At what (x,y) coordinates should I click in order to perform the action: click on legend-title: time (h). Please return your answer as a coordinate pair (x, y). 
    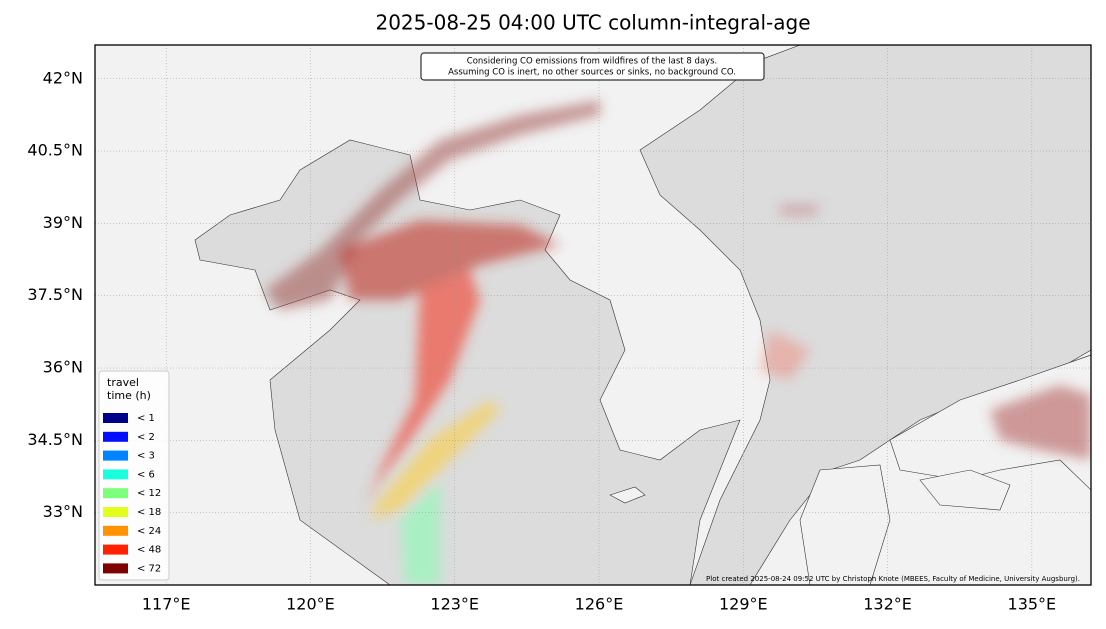
    Looking at the image, I should click on (129, 395).